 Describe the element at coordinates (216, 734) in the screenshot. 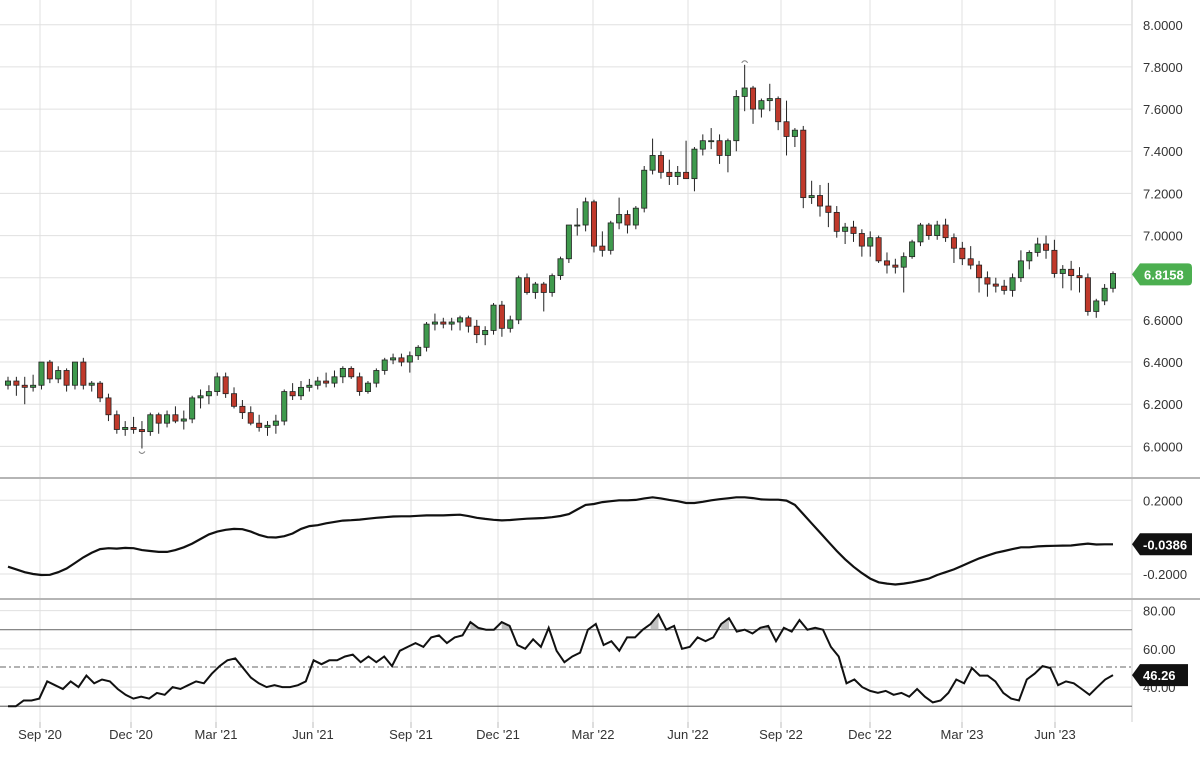

I see `x-tick-label: Mar '21` at that location.